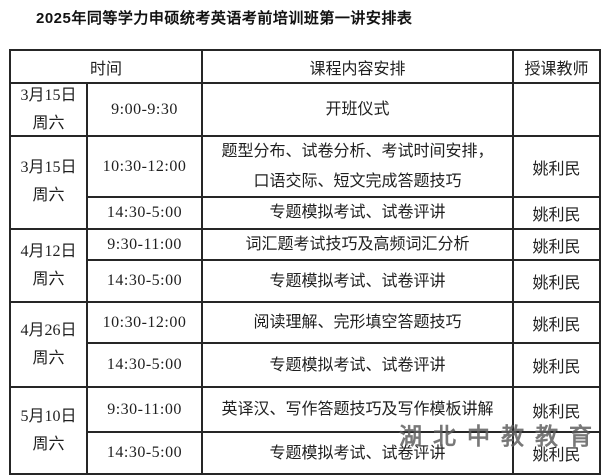 This screenshot has height=475, width=608. I want to click on date-cell: 4月12日周六, so click(48, 265).